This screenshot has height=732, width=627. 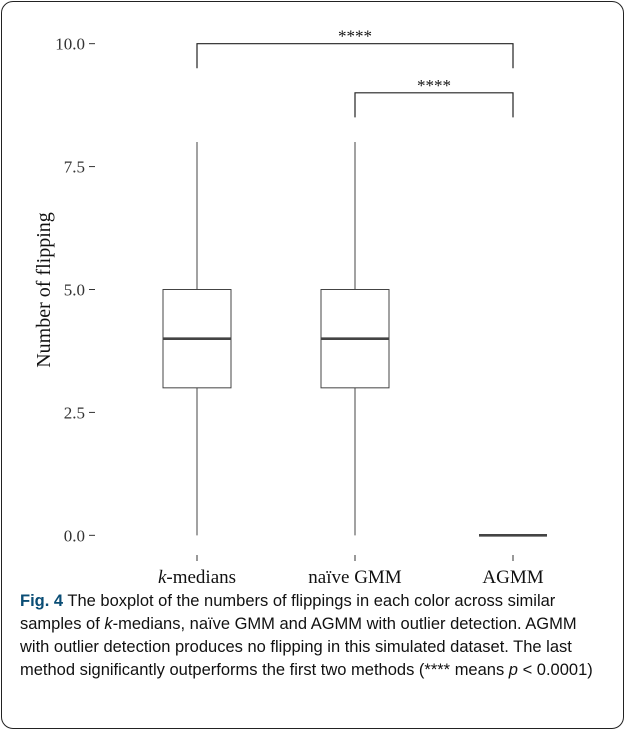 I want to click on caption-text-k: k, so click(x=108, y=624).